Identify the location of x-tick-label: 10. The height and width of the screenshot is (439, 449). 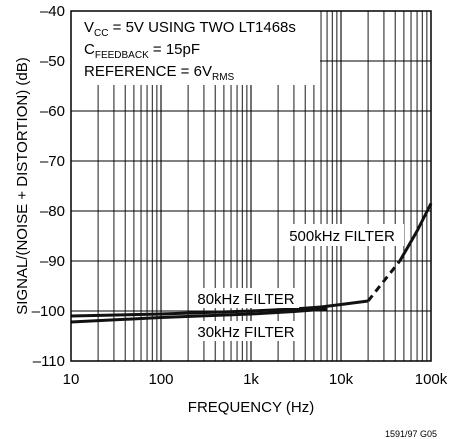
(71, 379).